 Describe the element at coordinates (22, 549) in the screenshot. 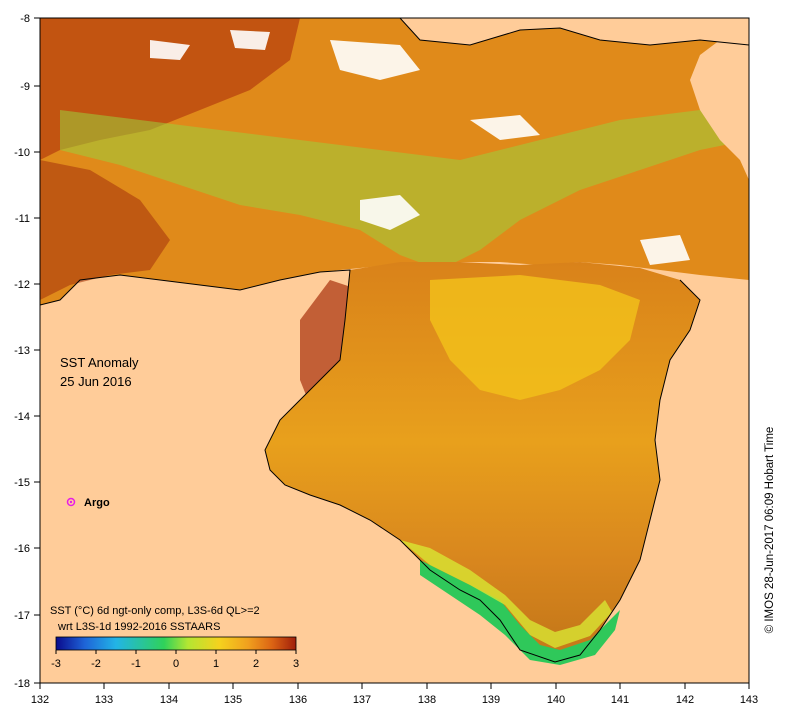

I see `y-tick-label: -16` at that location.